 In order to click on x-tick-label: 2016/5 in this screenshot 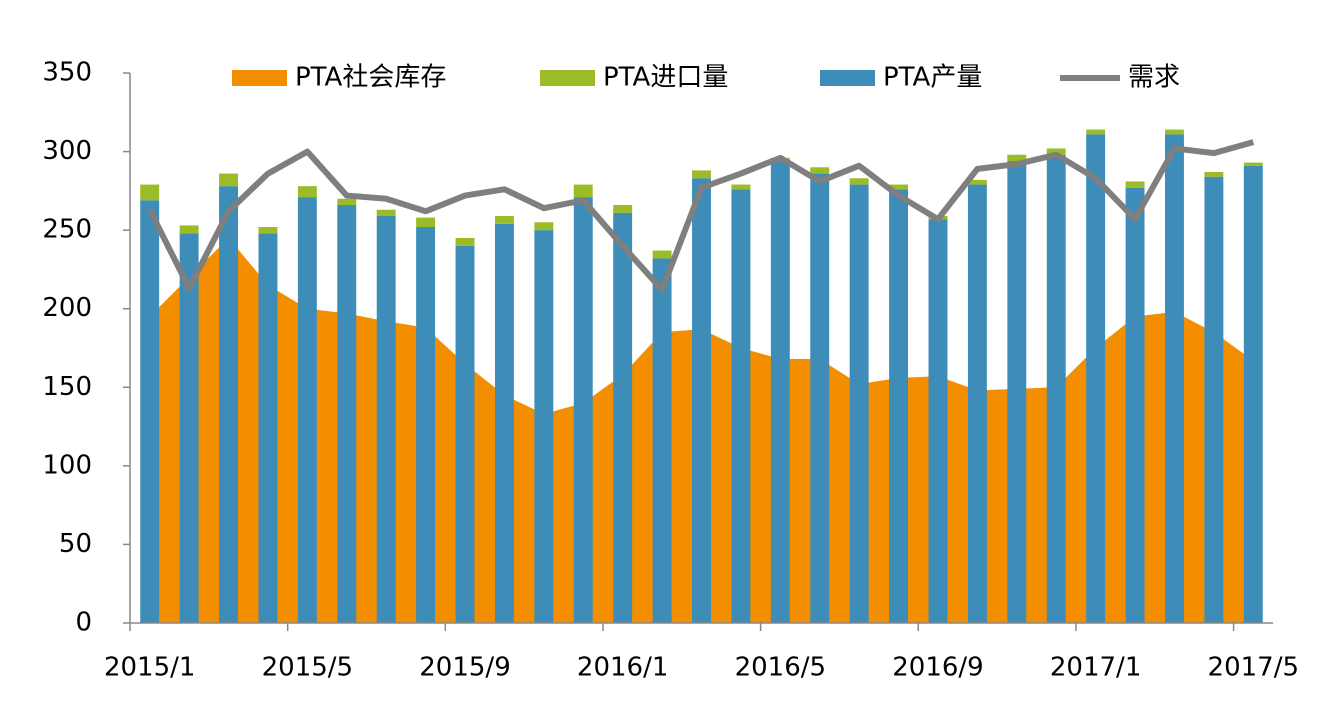, I will do `click(780, 668)`.